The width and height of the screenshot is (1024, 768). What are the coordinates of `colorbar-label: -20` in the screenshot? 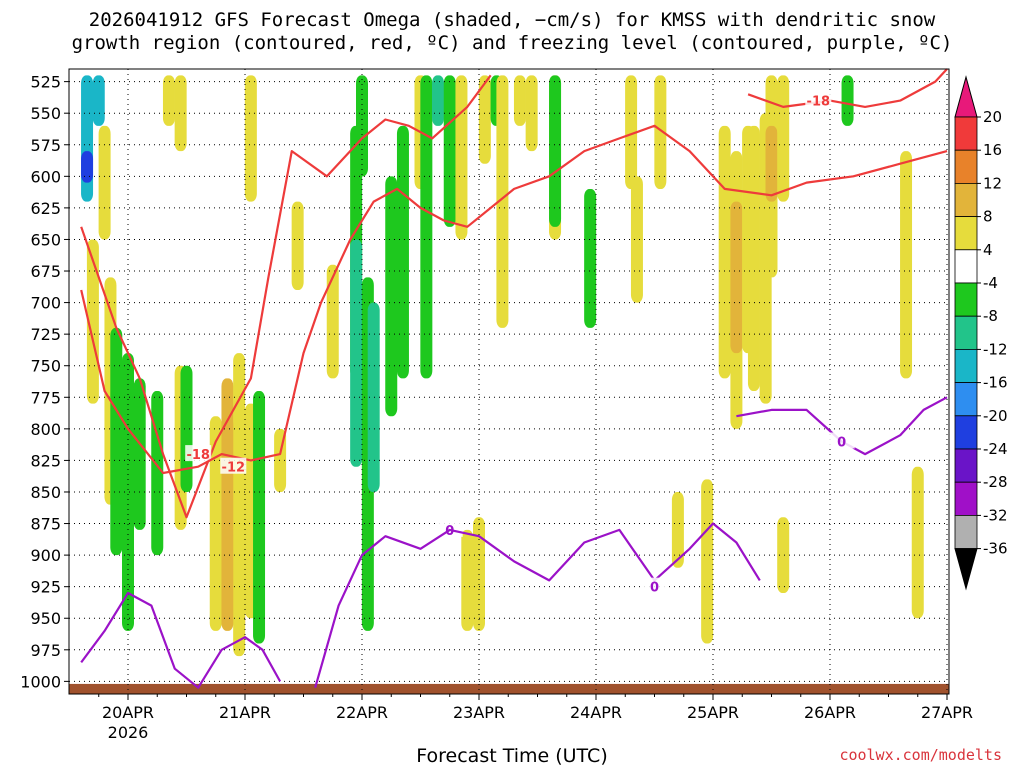 It's located at (995, 416).